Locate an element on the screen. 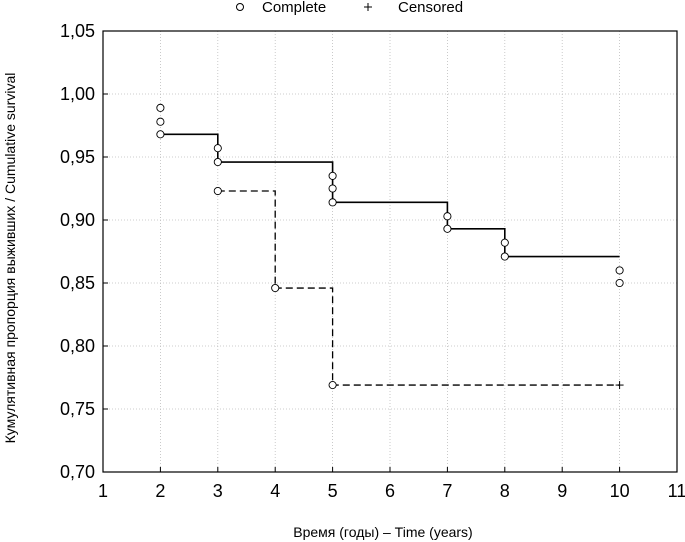  y-tick-label: 0,70 is located at coordinates (77, 472).